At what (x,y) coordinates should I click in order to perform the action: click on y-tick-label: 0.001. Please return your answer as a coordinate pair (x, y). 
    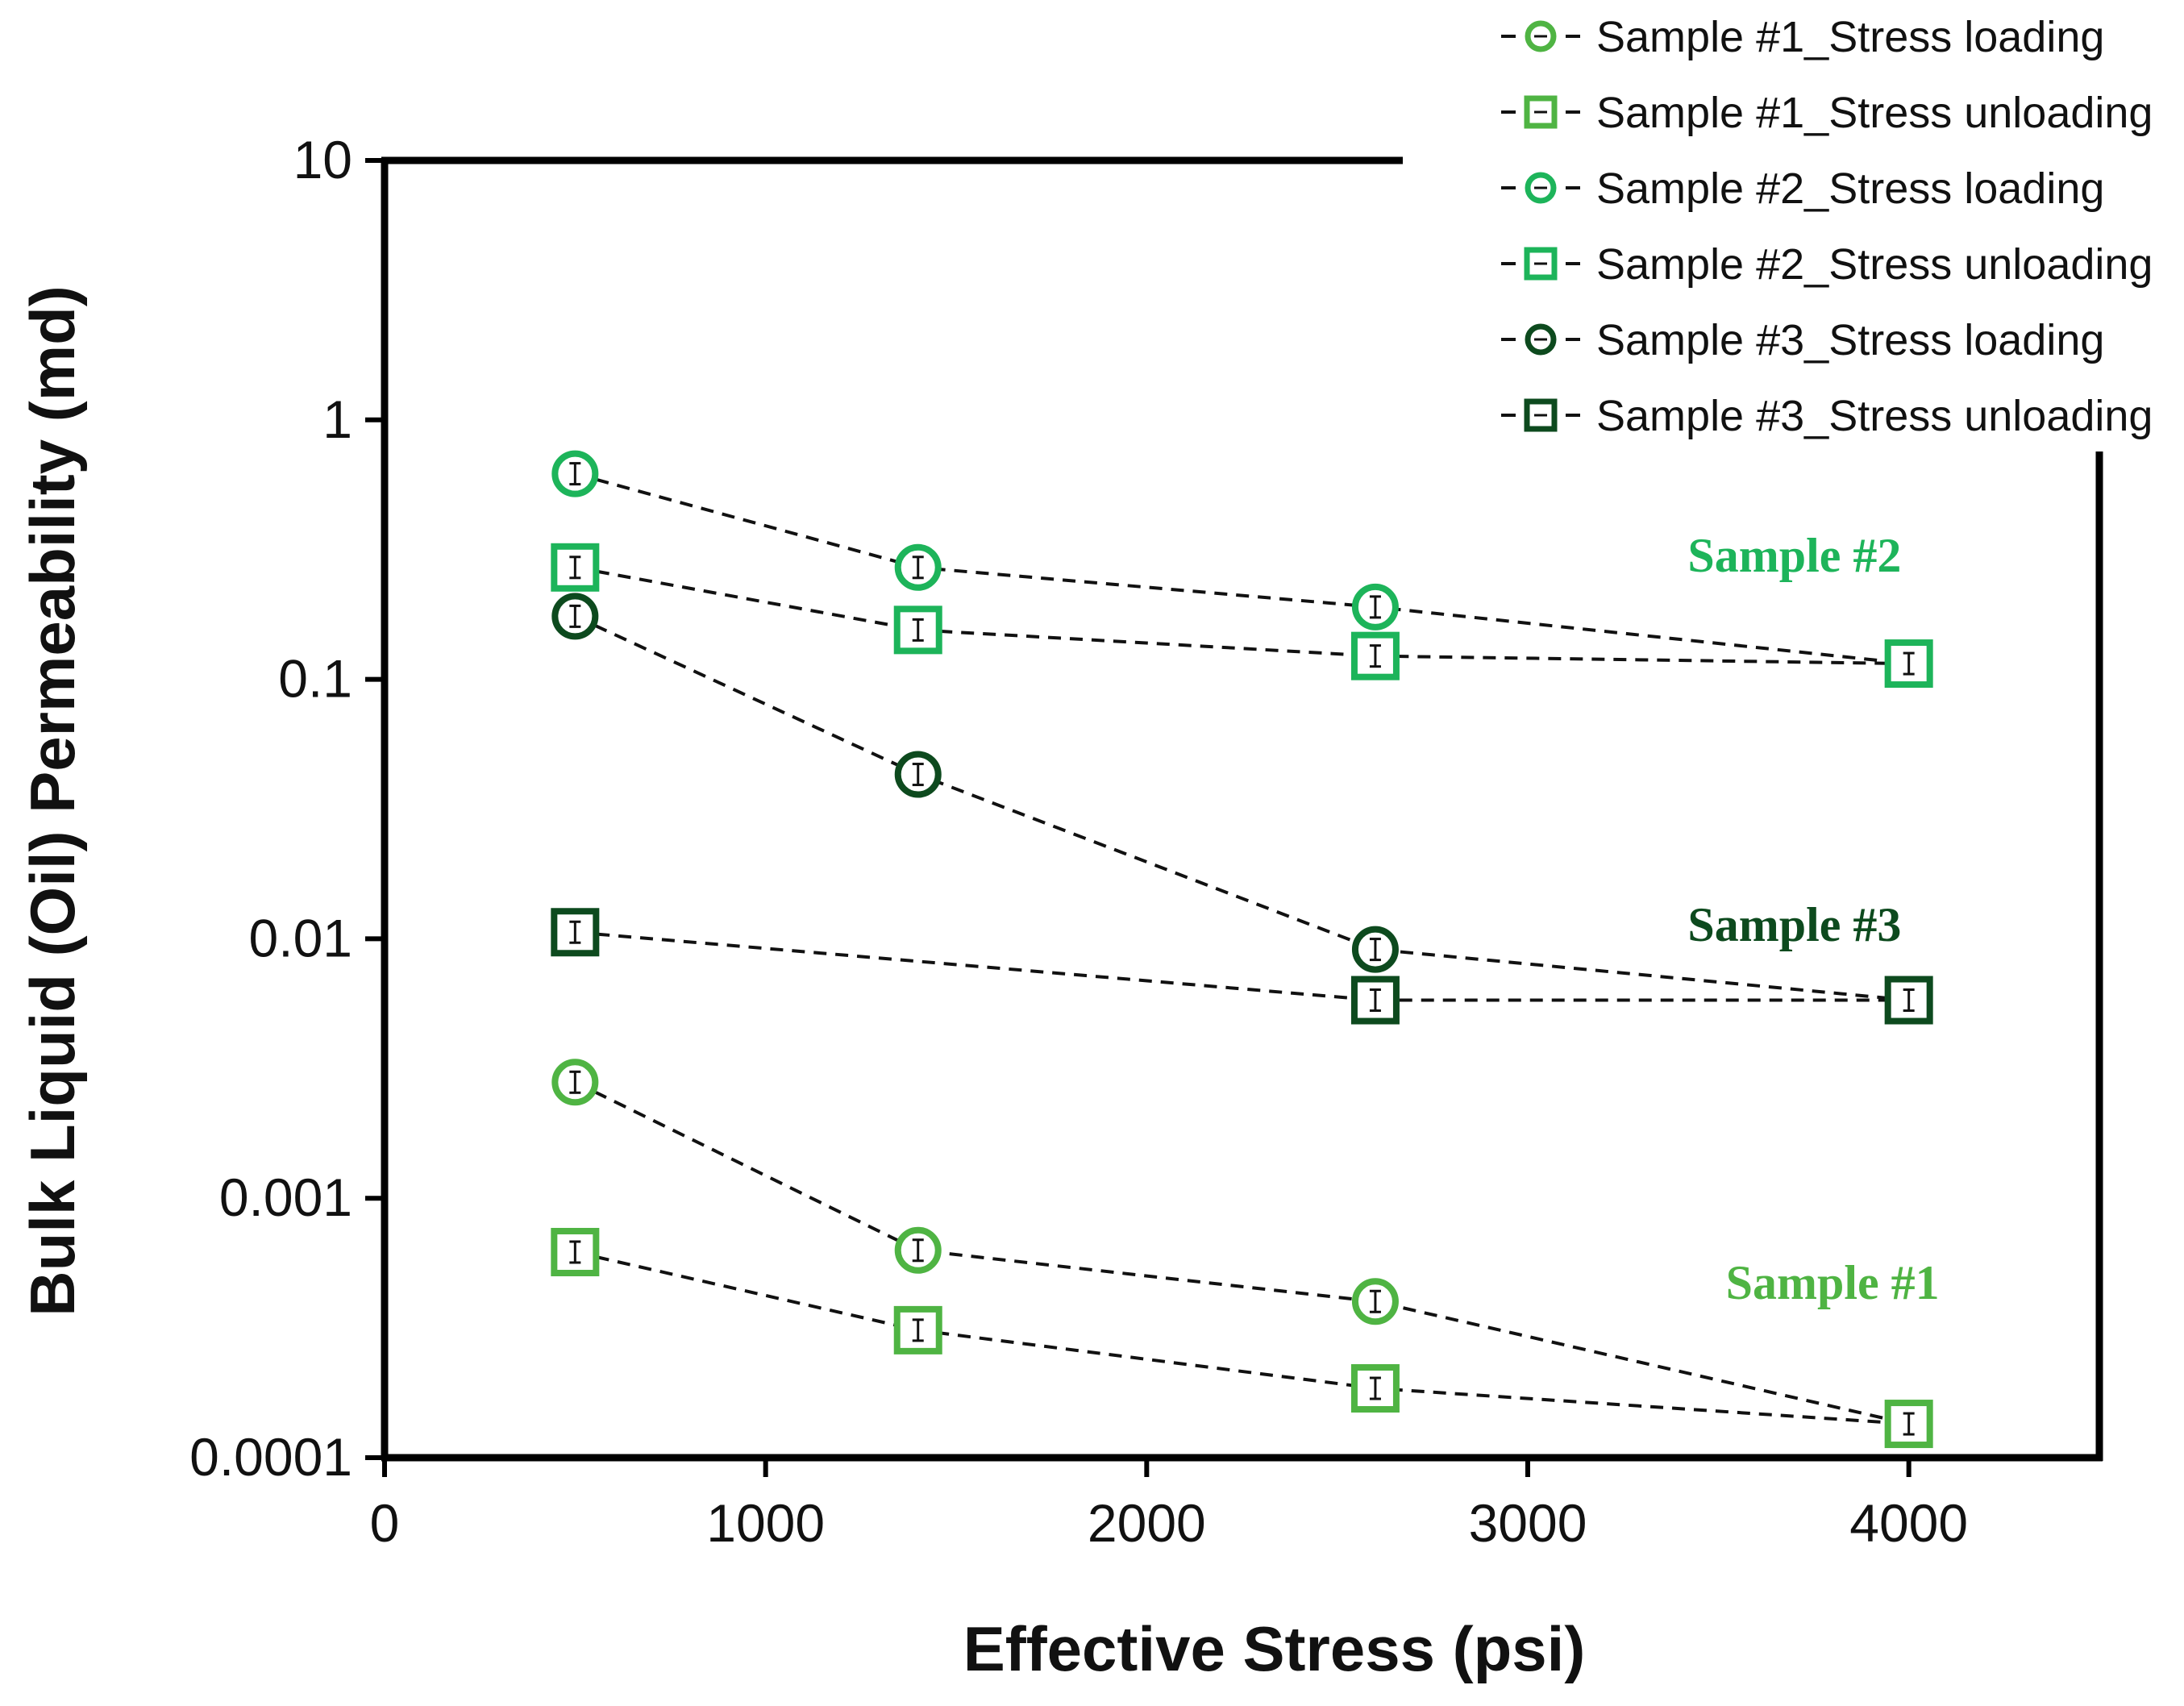
    Looking at the image, I should click on (285, 1197).